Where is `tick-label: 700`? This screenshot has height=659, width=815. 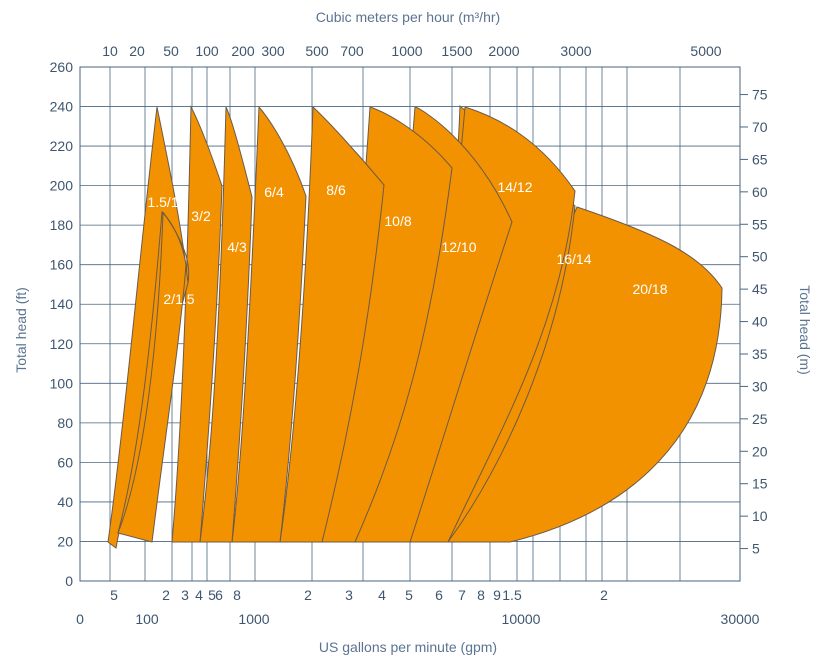 tick-label: 700 is located at coordinates (352, 51).